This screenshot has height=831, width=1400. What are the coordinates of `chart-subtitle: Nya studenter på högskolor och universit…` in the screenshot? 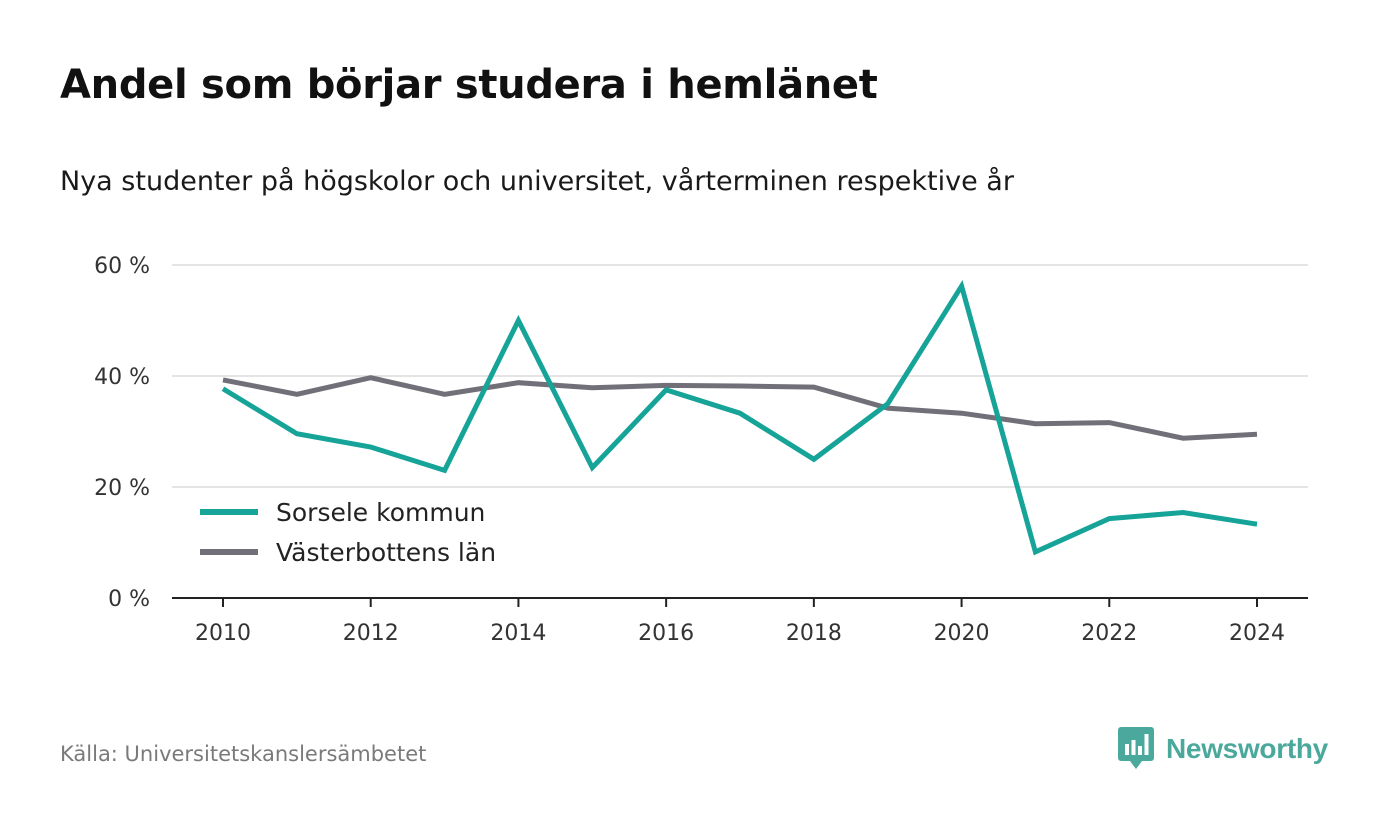 It's located at (537, 181).